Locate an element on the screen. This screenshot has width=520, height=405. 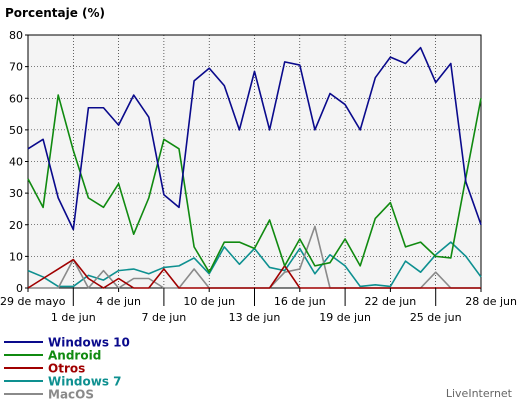
x-tick-label: 10 de jun is located at coordinates (209, 301).